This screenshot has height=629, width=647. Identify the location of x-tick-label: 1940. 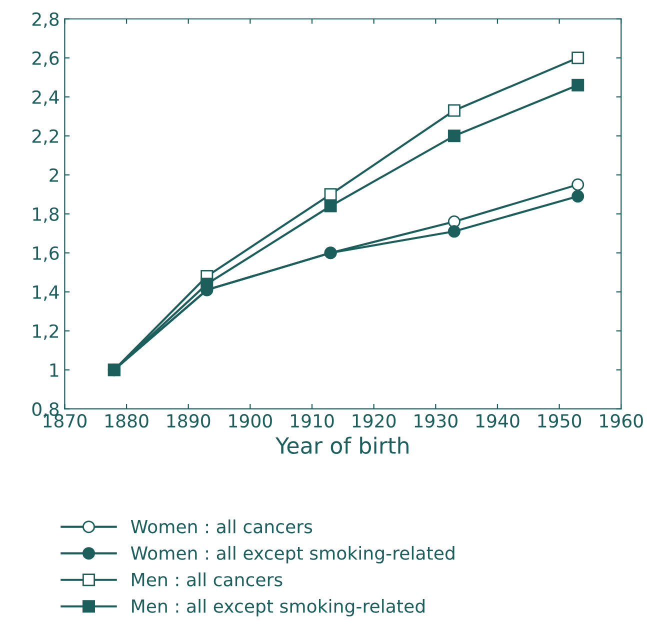
(498, 421).